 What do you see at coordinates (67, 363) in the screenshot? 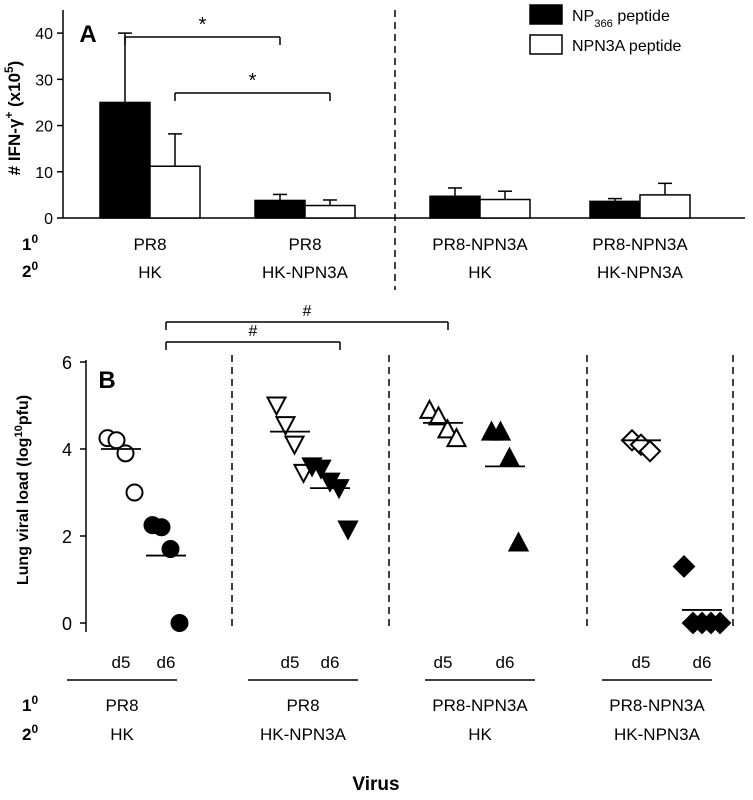
I see `y-tick-label: 6` at bounding box center [67, 363].